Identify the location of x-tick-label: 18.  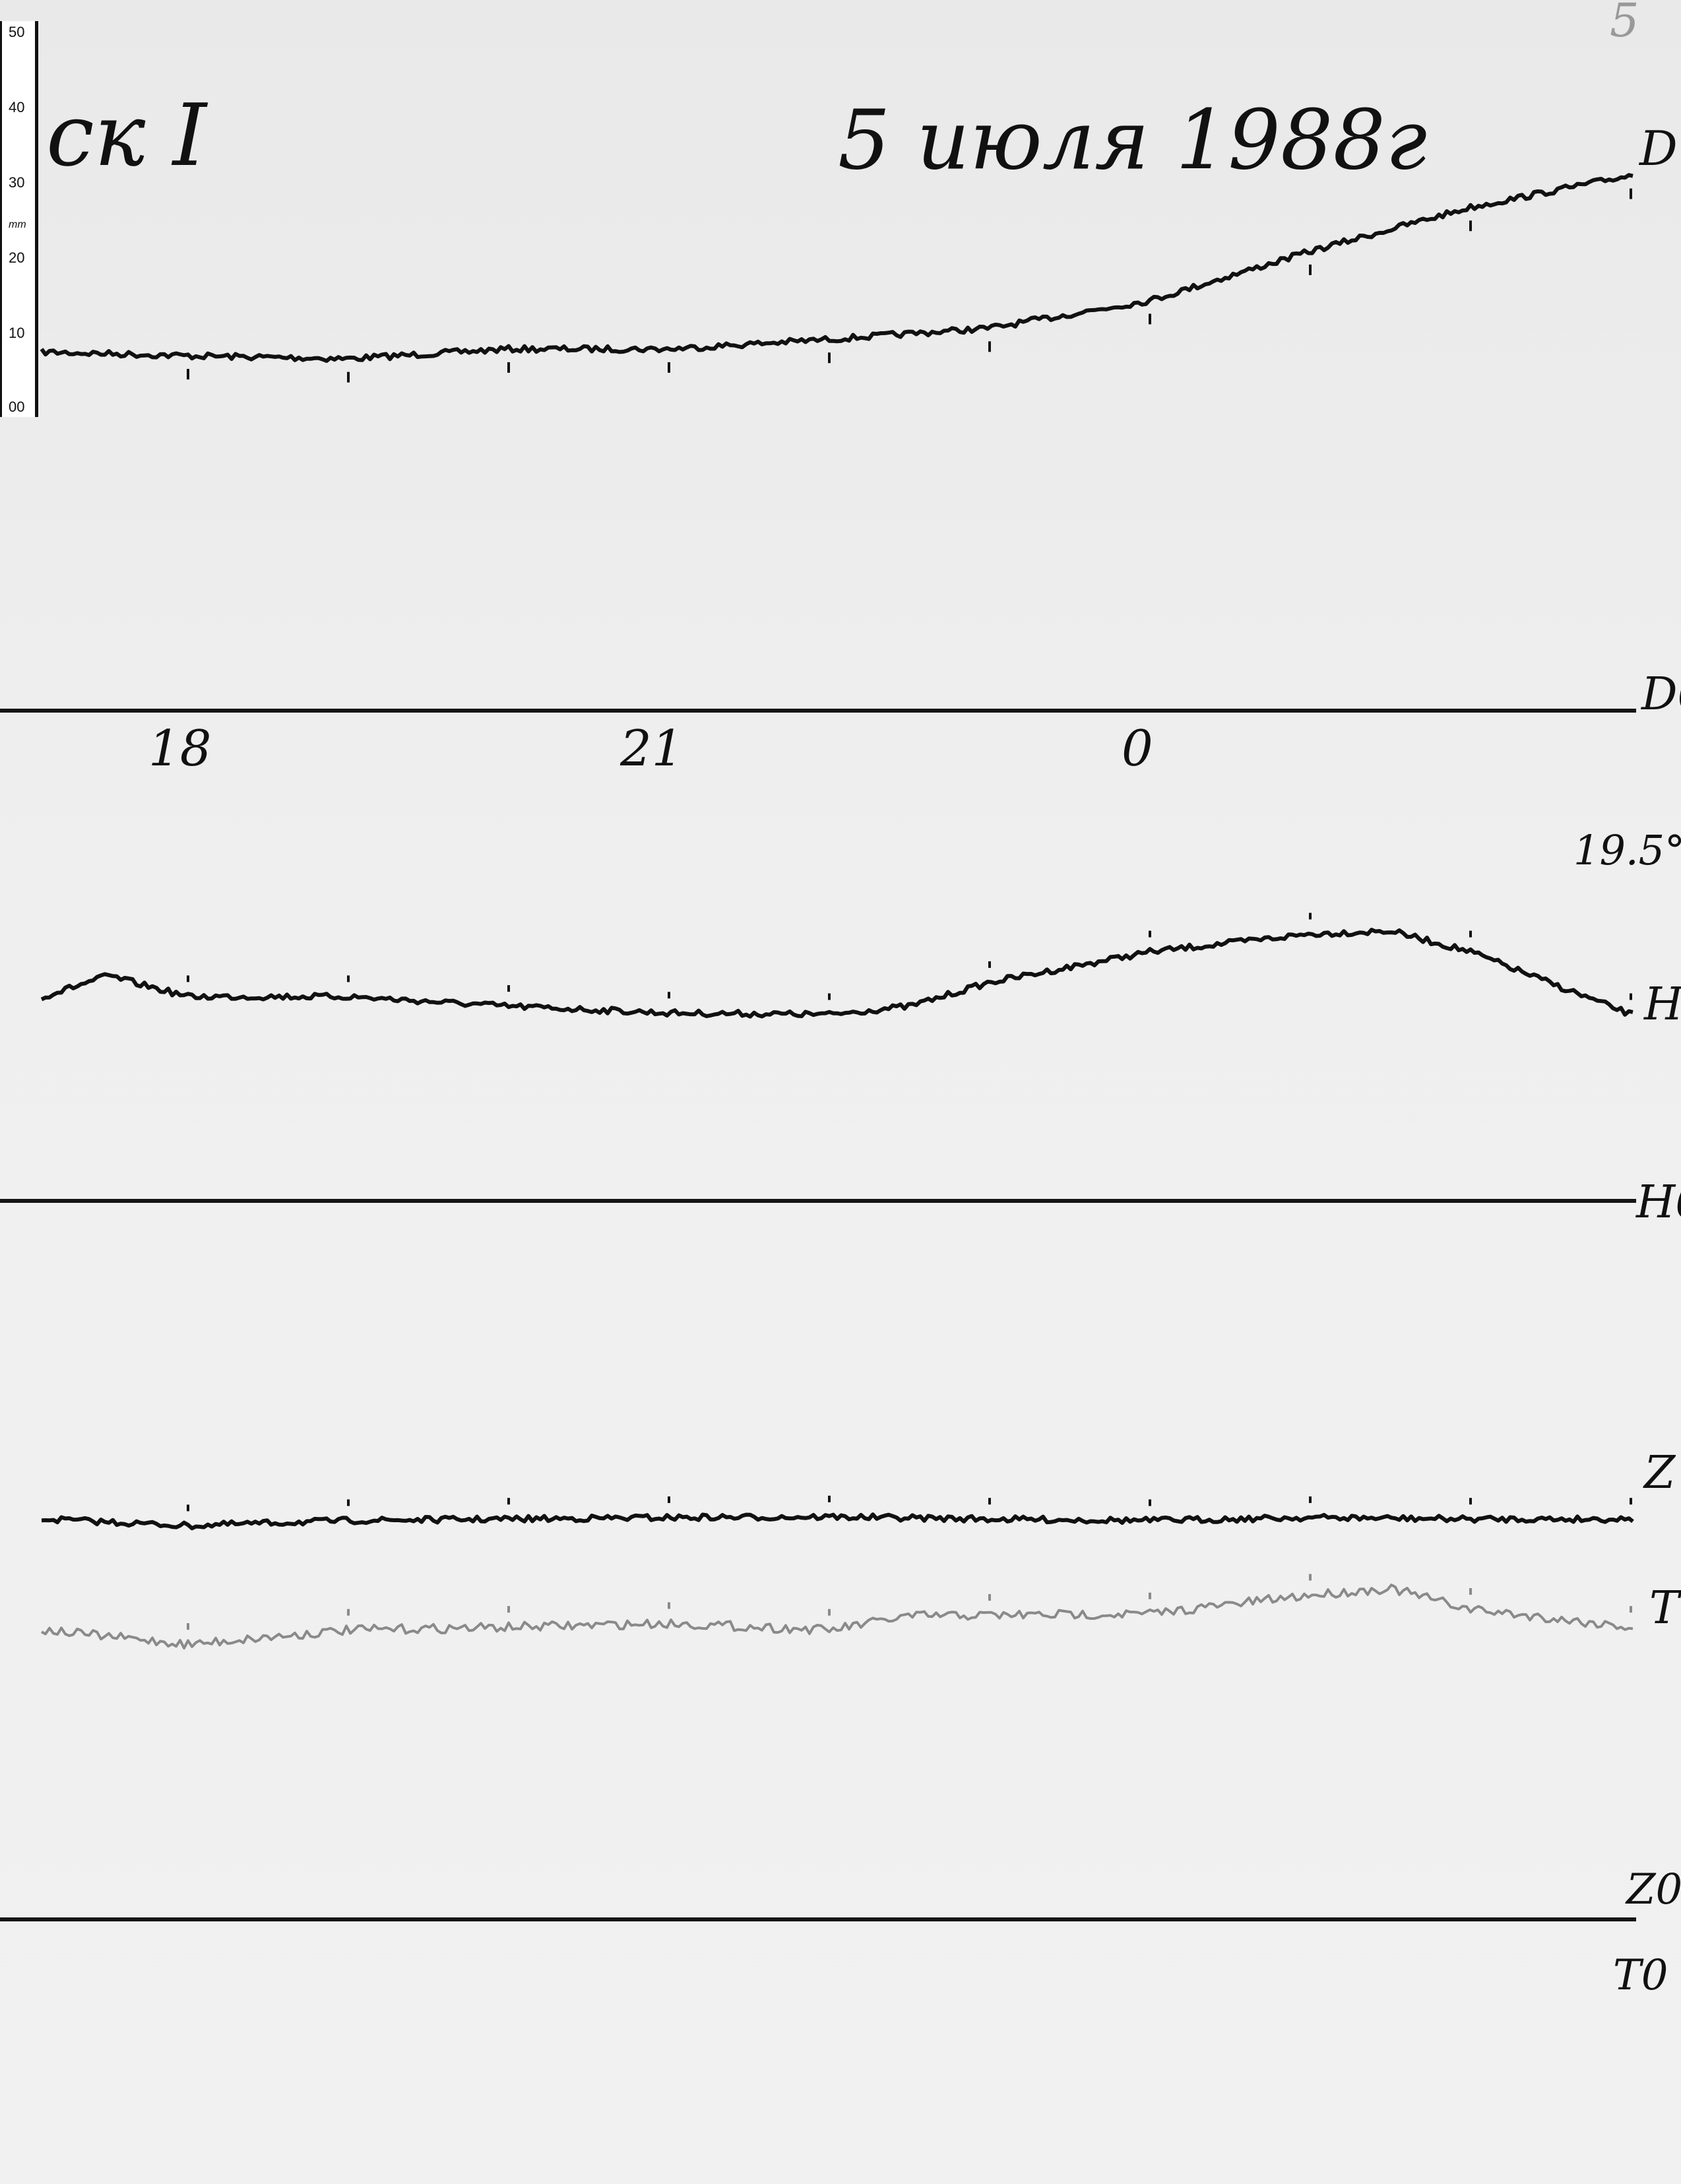
(179, 748).